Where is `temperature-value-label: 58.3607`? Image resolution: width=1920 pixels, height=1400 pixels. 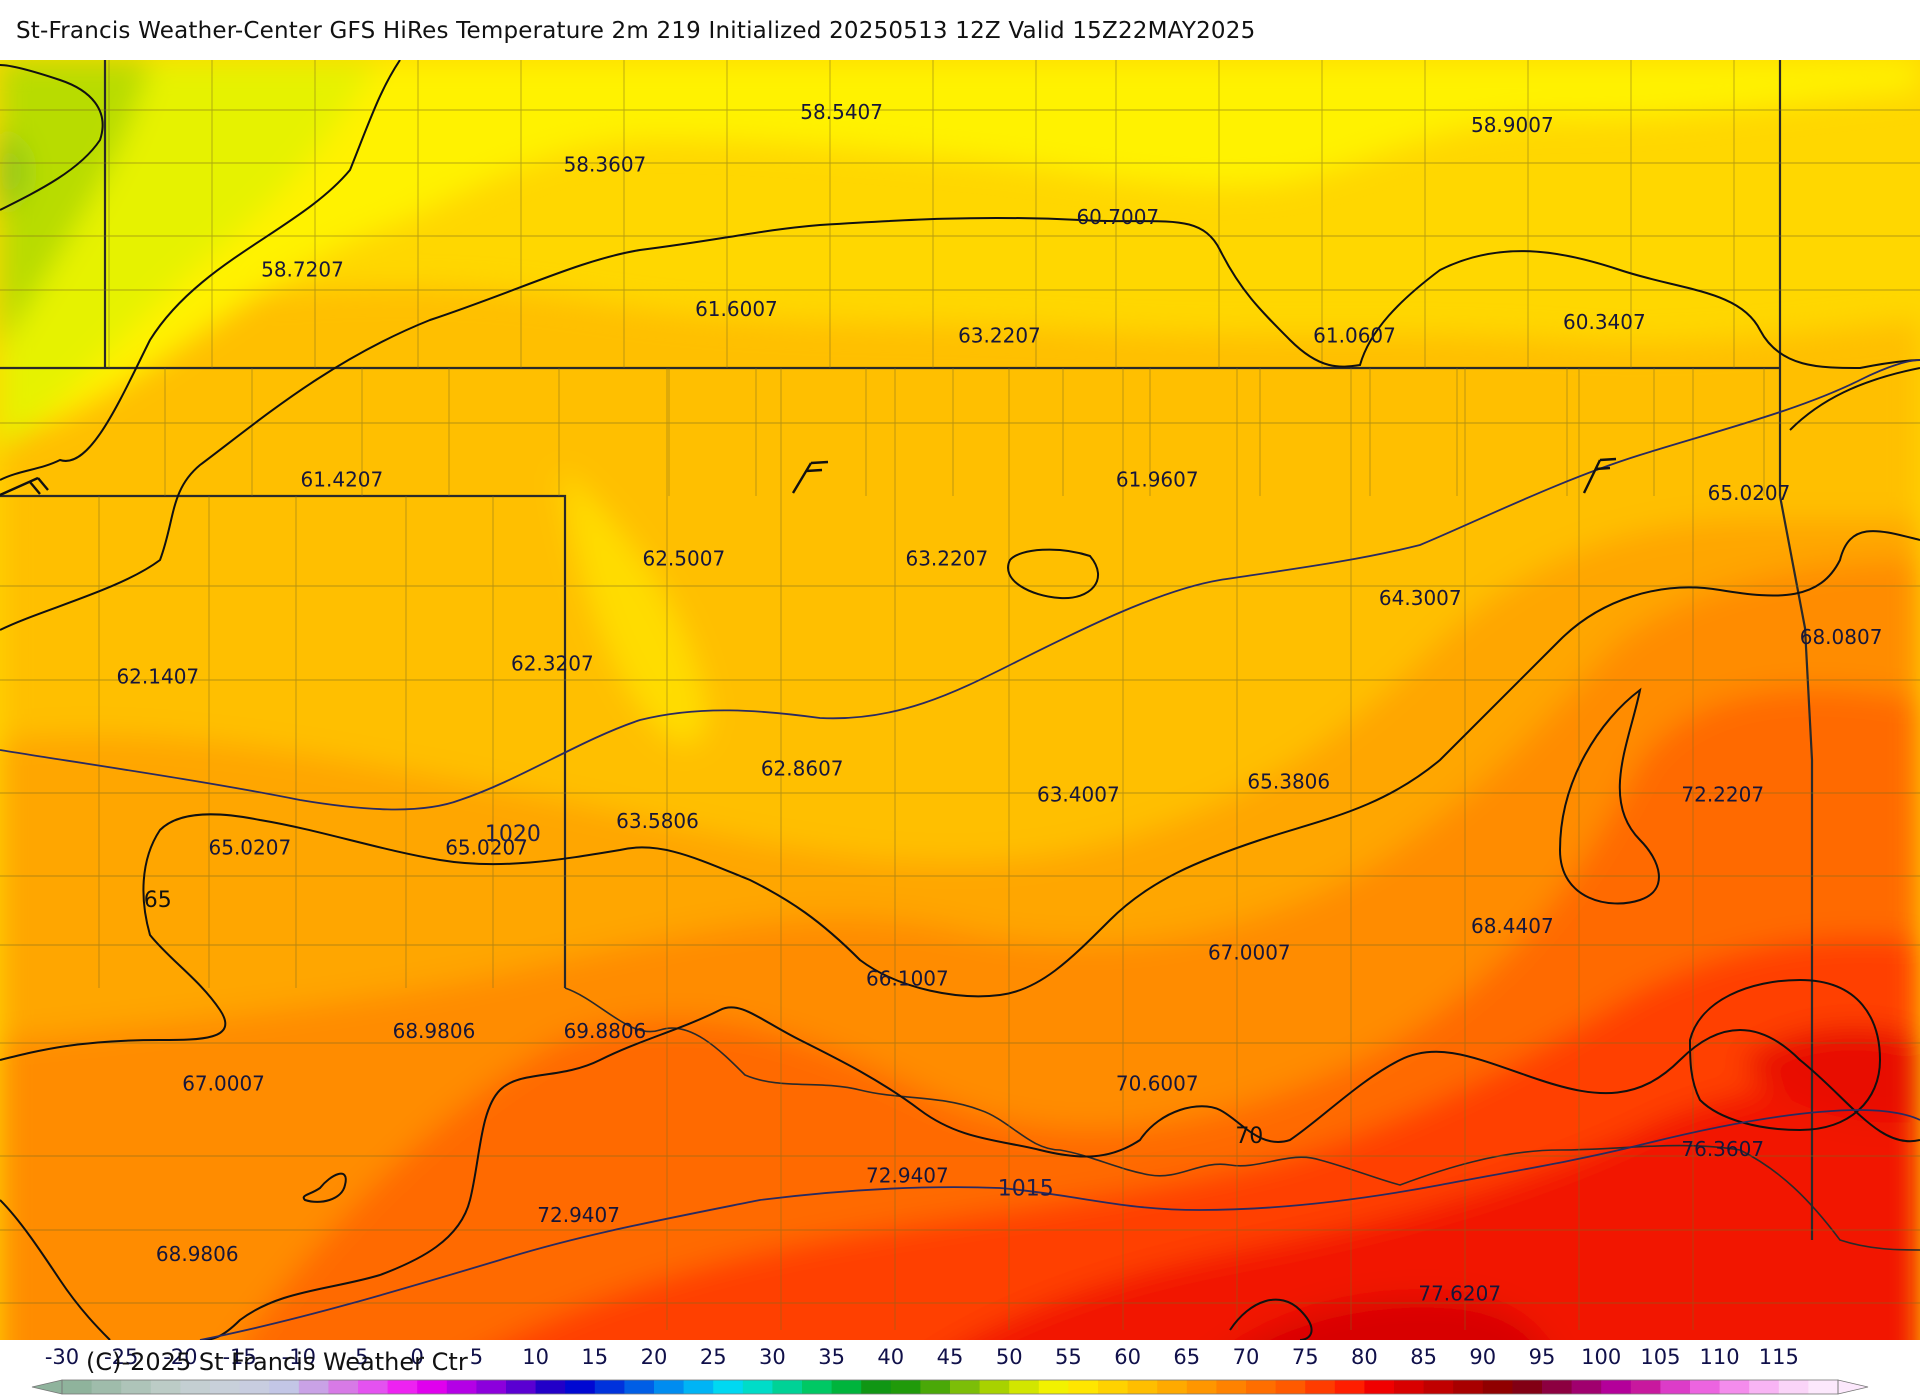
temperature-value-label: 58.3607 is located at coordinates (605, 165).